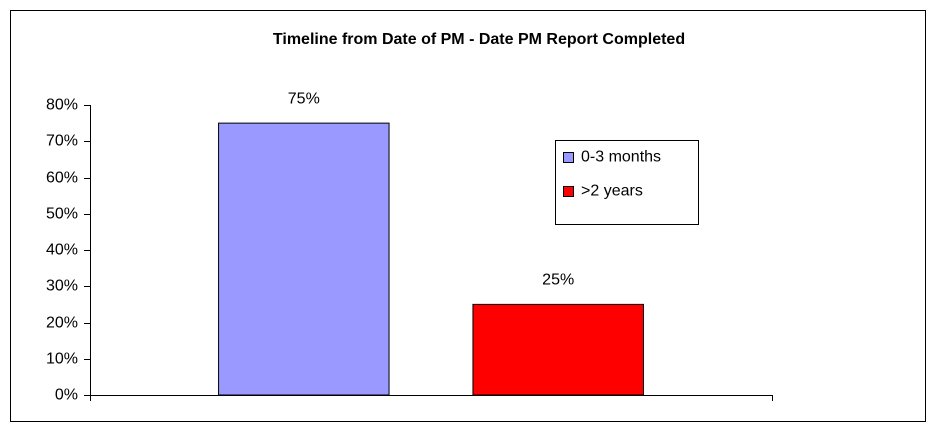 This screenshot has width=936, height=432. Describe the element at coordinates (62, 359) in the screenshot. I see `y-tick-label: 10%` at that location.